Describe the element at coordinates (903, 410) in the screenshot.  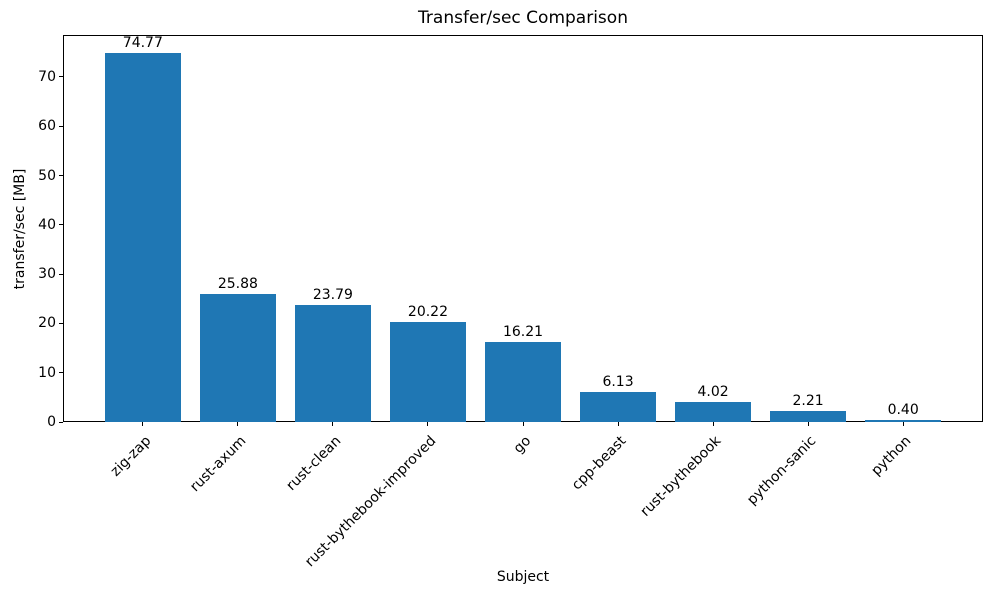
I see `bar-value-label-python: 0.40` at that location.